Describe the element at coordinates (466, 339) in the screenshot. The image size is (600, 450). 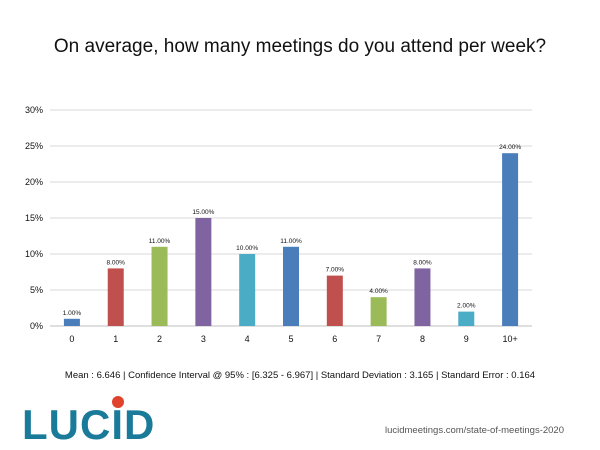
I see `x-tick-label: 9` at that location.